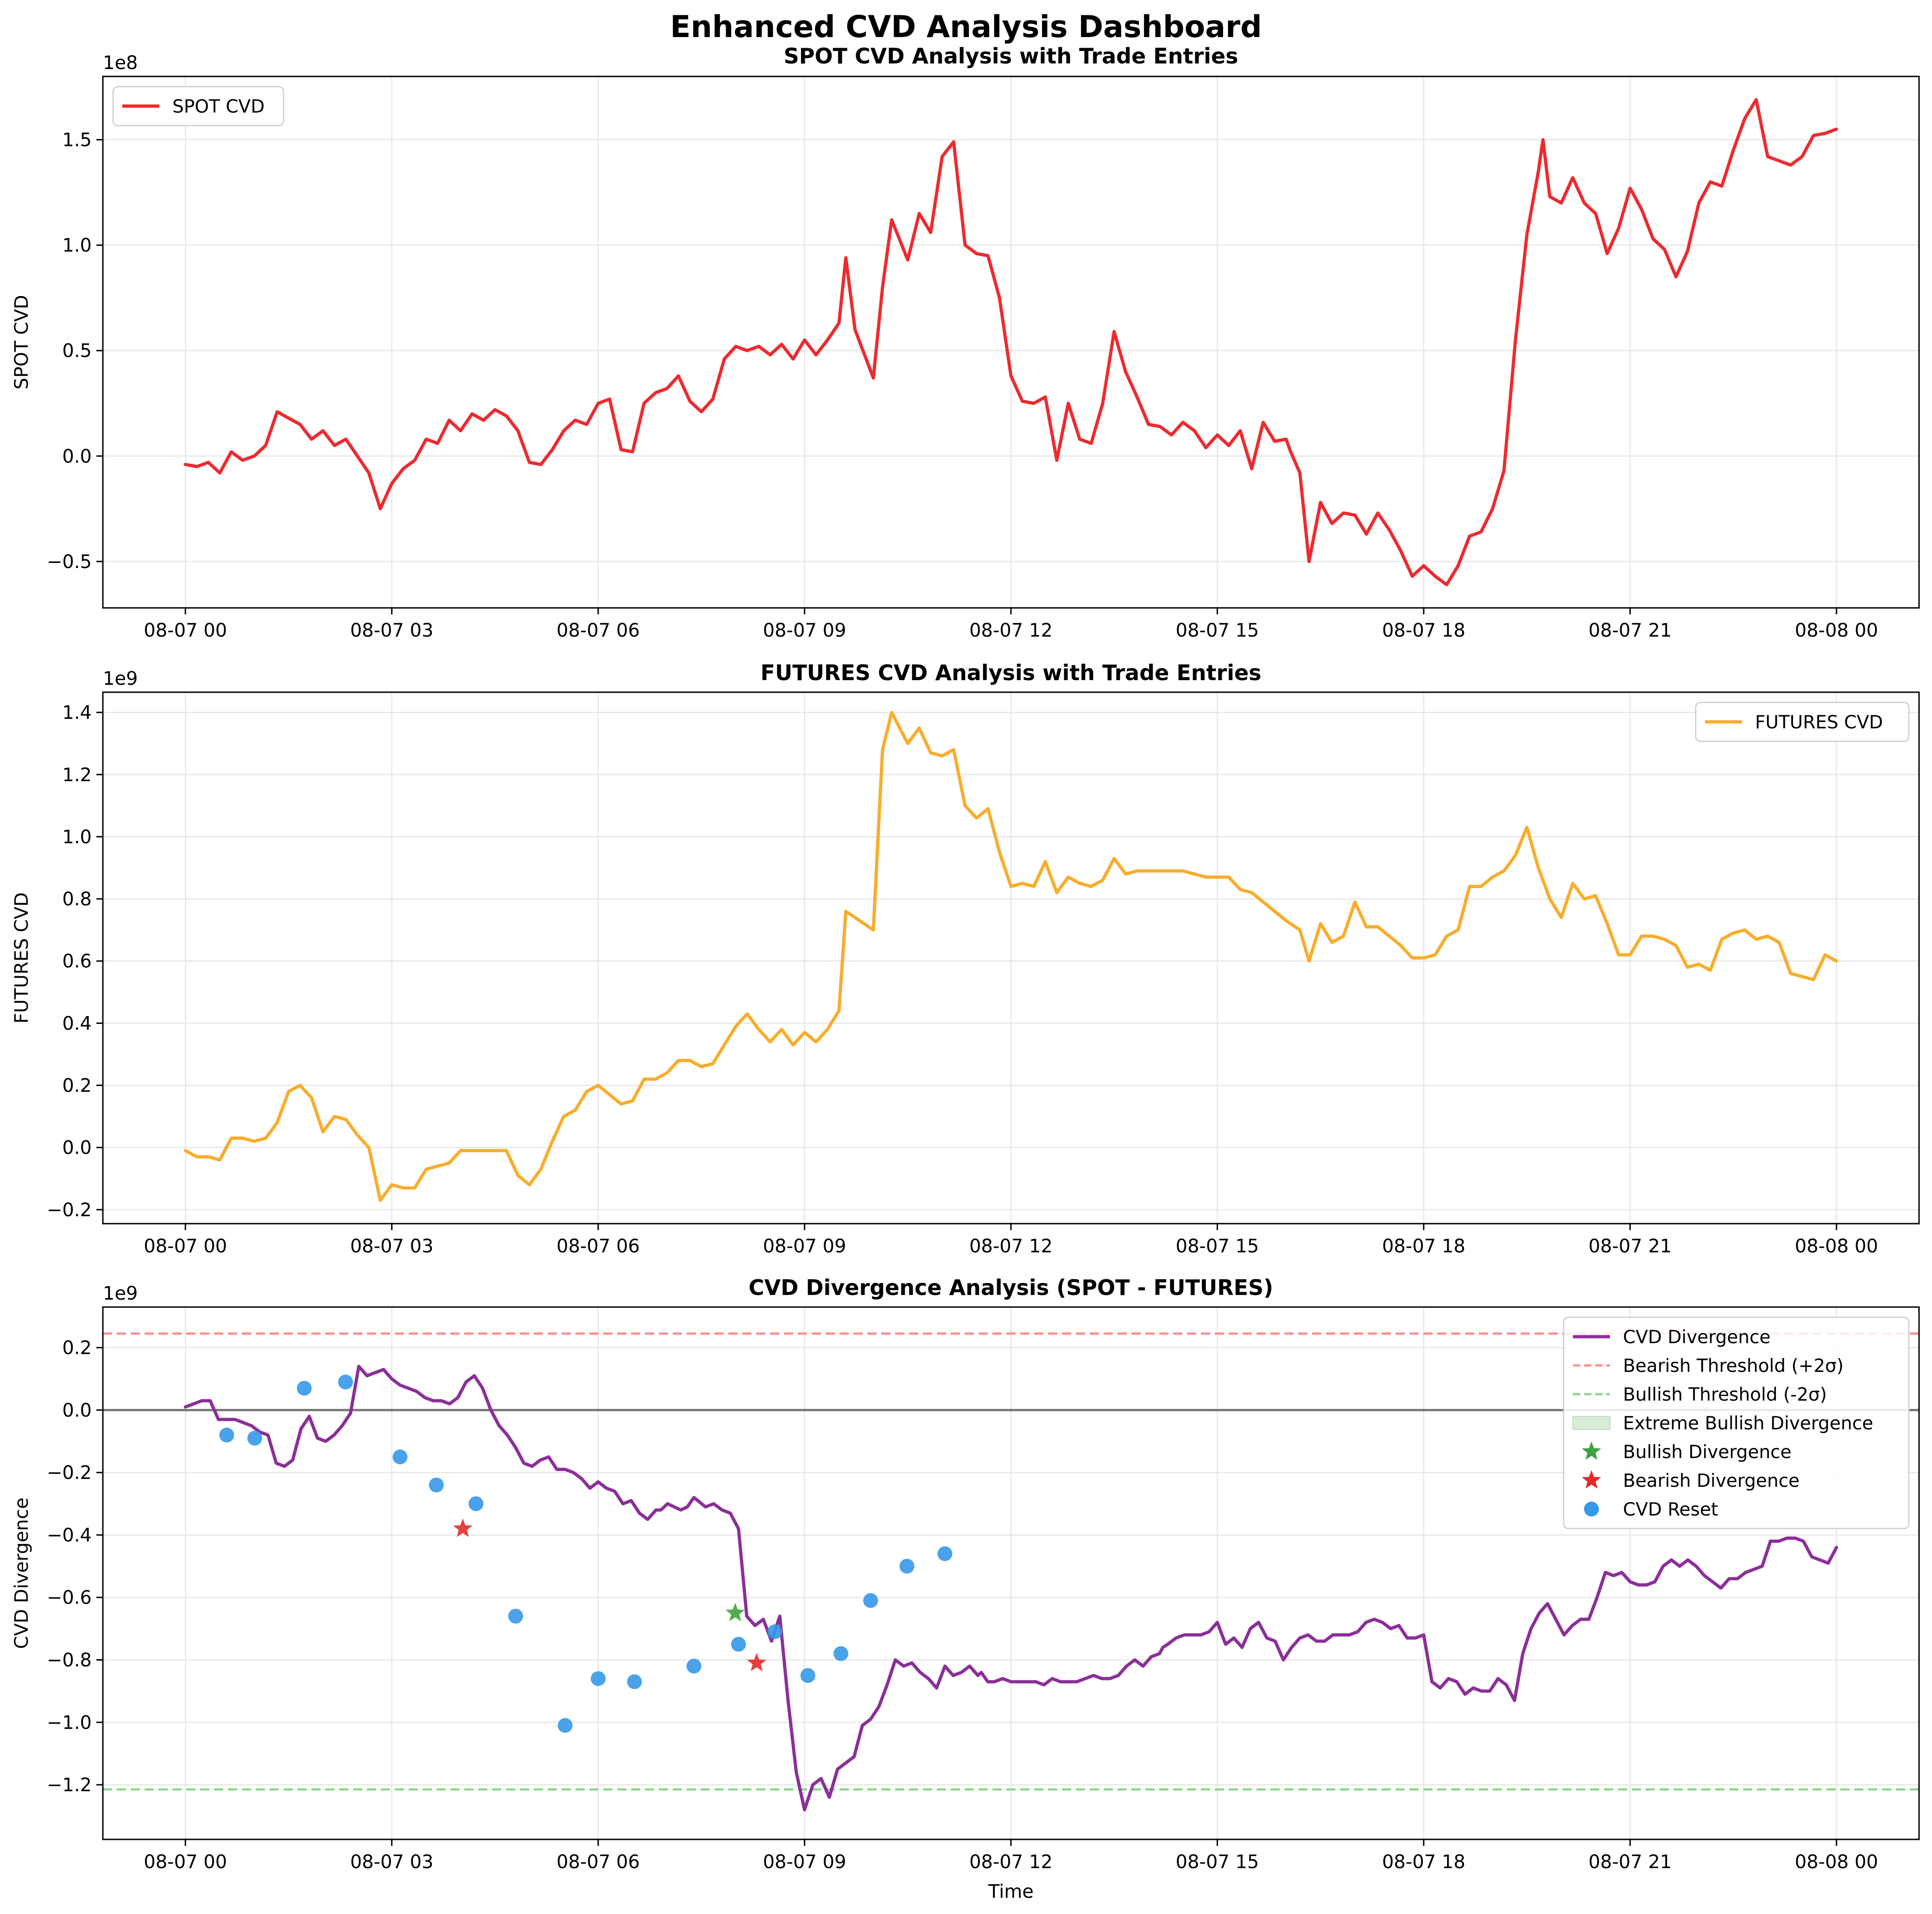 Image resolution: width=1932 pixels, height=1914 pixels. What do you see at coordinates (69, 1660) in the screenshot?
I see `y-tick-label: −0.8` at bounding box center [69, 1660].